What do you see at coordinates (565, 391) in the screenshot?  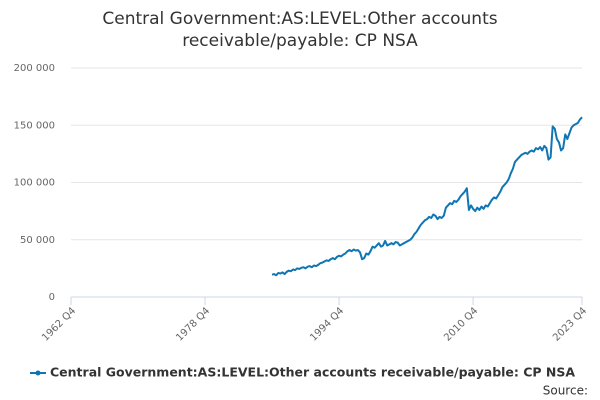 I see `source: Source:` at bounding box center [565, 391].